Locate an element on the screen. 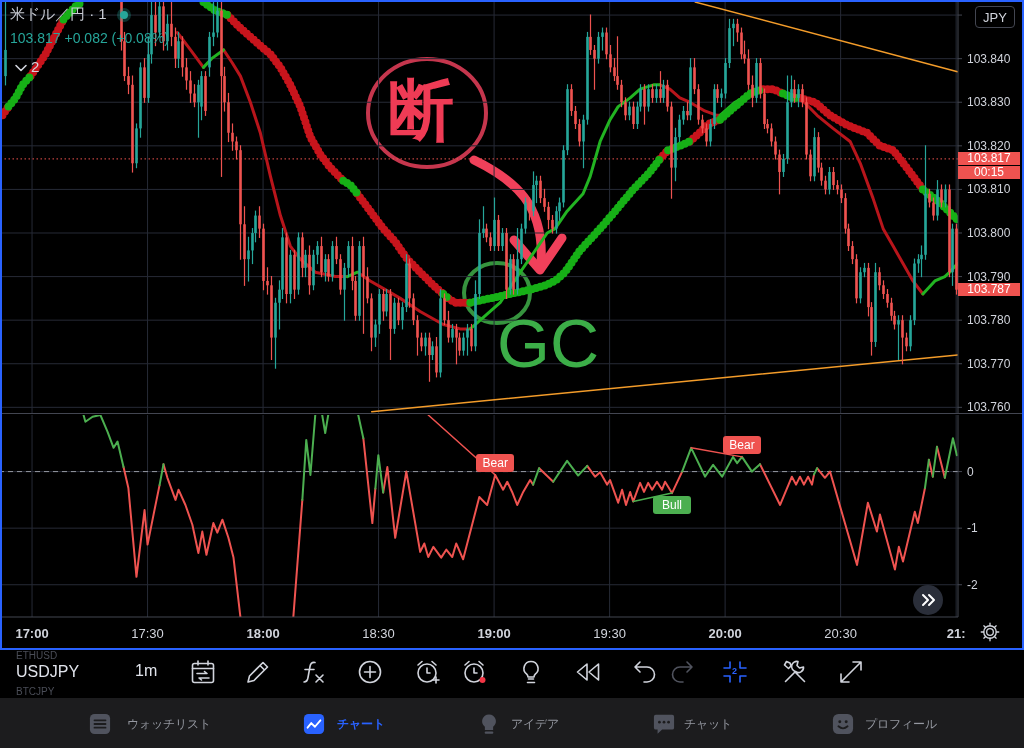 The height and width of the screenshot is (748, 1024). text: アイデア is located at coordinates (535, 724).